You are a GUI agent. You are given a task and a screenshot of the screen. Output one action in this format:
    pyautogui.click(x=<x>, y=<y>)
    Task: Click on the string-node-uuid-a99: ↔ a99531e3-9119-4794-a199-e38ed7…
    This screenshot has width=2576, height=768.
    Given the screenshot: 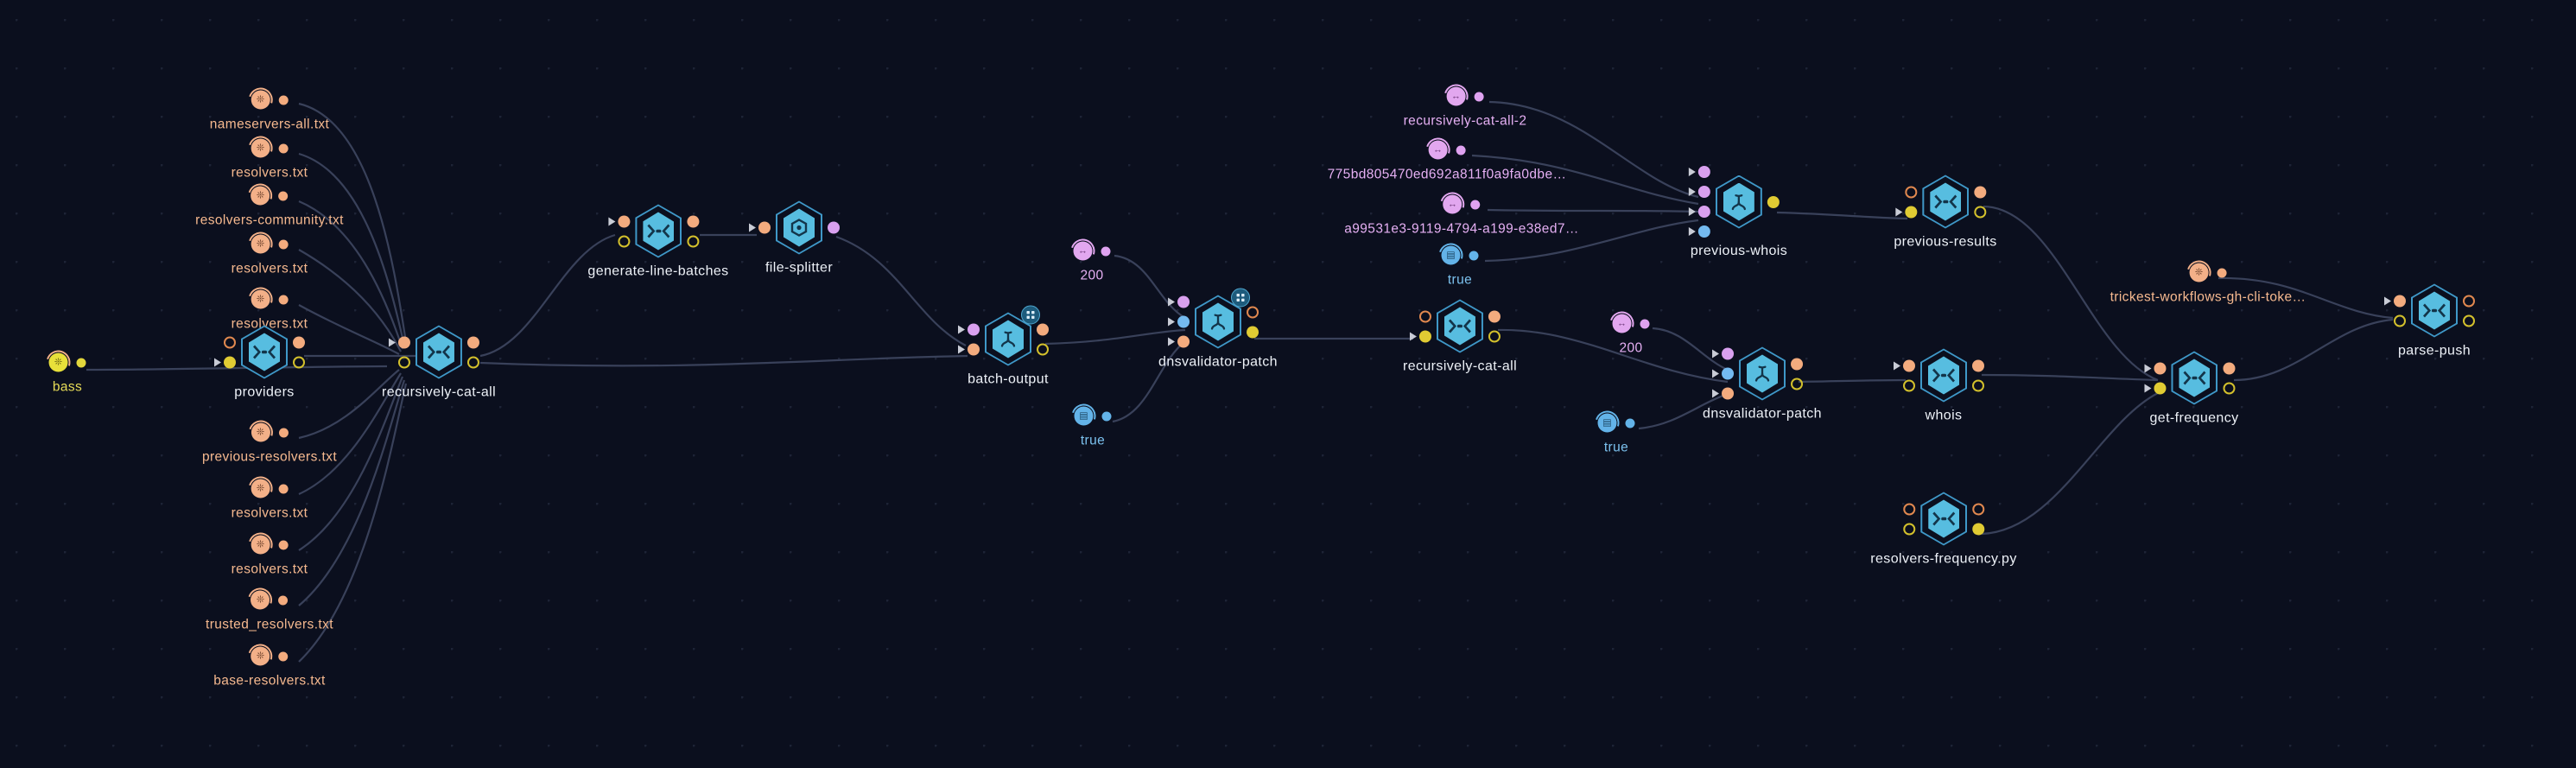 What is the action you would take?
    pyautogui.click(x=1461, y=216)
    